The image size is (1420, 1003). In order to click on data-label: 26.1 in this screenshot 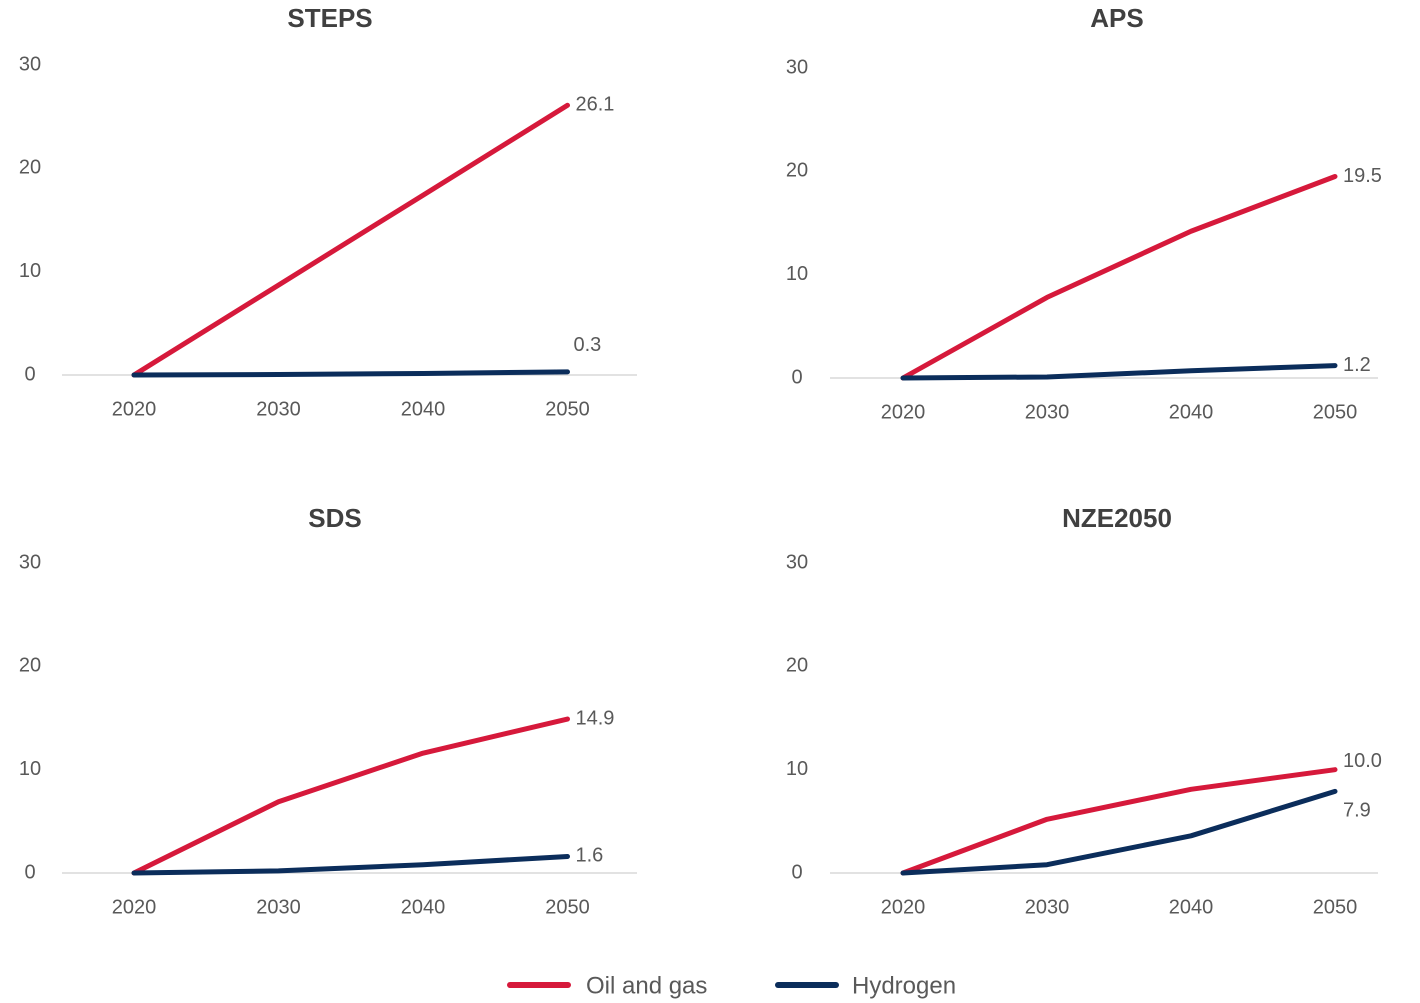, I will do `click(595, 105)`.